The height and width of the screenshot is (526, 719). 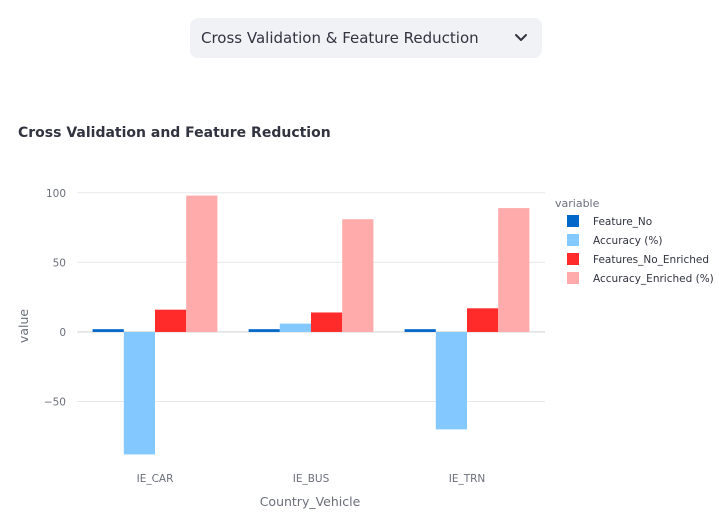 I want to click on chart-selector-dropdown: Cross Validation & Feature Reduction, so click(x=366, y=38).